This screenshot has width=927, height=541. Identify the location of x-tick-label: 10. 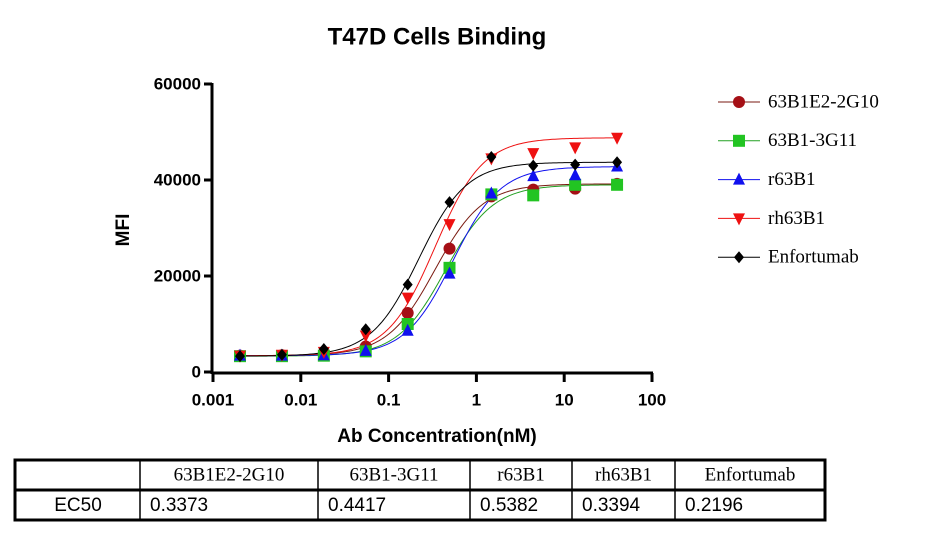
(564, 399).